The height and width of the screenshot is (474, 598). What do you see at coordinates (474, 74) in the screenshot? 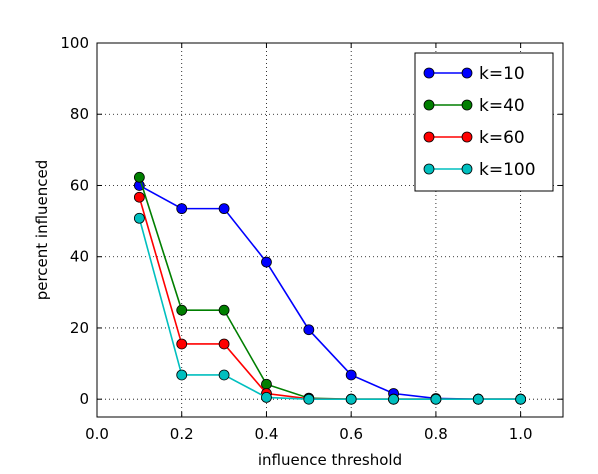
I see `legend-item: k=10` at bounding box center [474, 74].